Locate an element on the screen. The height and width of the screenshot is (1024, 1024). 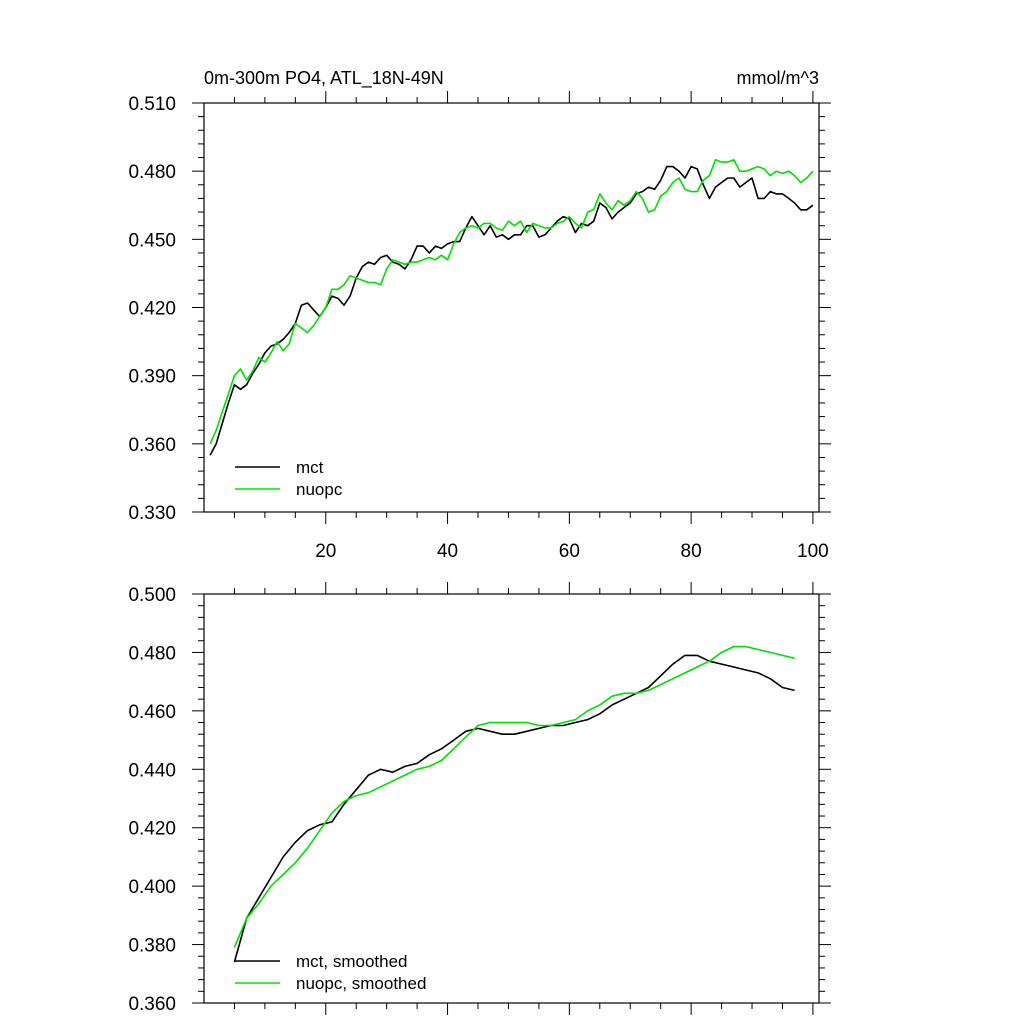
x-tick-label: 80 is located at coordinates (691, 551).